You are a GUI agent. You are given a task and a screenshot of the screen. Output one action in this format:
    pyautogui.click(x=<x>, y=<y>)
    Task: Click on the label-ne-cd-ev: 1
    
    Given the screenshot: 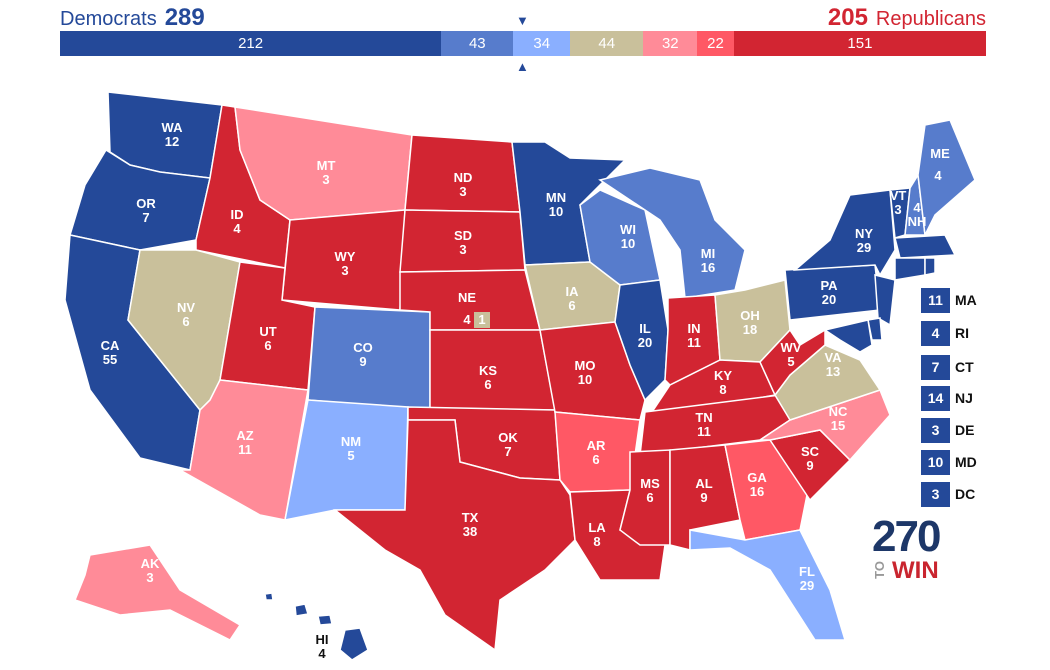 What is the action you would take?
    pyautogui.click(x=481, y=319)
    